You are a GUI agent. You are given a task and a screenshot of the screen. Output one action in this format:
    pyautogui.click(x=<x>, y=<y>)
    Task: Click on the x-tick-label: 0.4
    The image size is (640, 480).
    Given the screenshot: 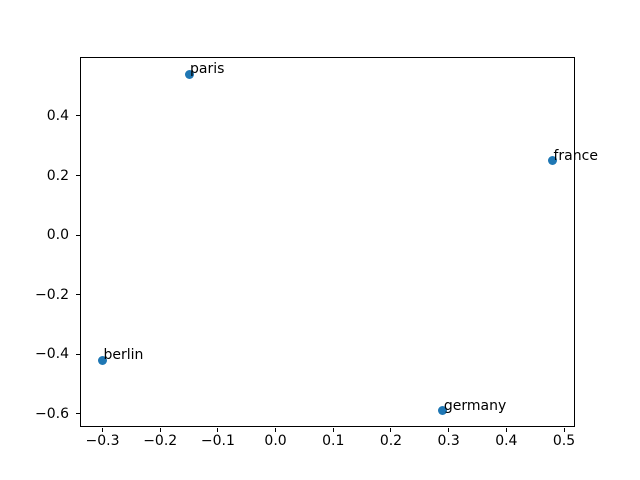 What is the action you would take?
    pyautogui.click(x=506, y=441)
    